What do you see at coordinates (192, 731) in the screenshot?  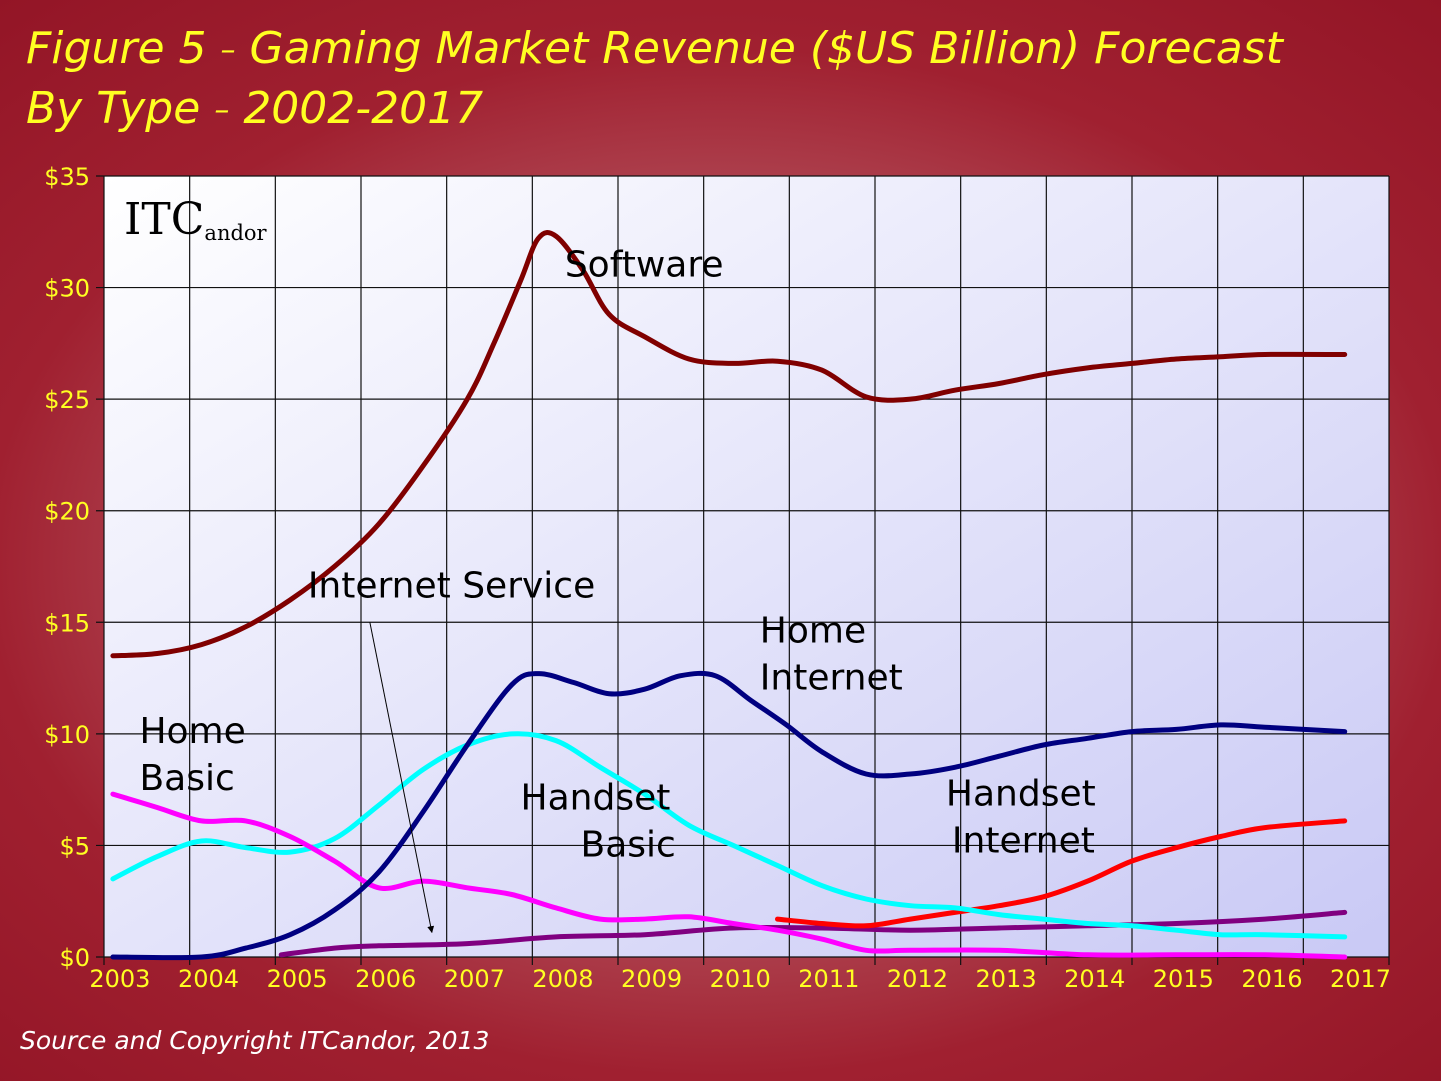 I see `series-label-home-basic: Home` at bounding box center [192, 731].